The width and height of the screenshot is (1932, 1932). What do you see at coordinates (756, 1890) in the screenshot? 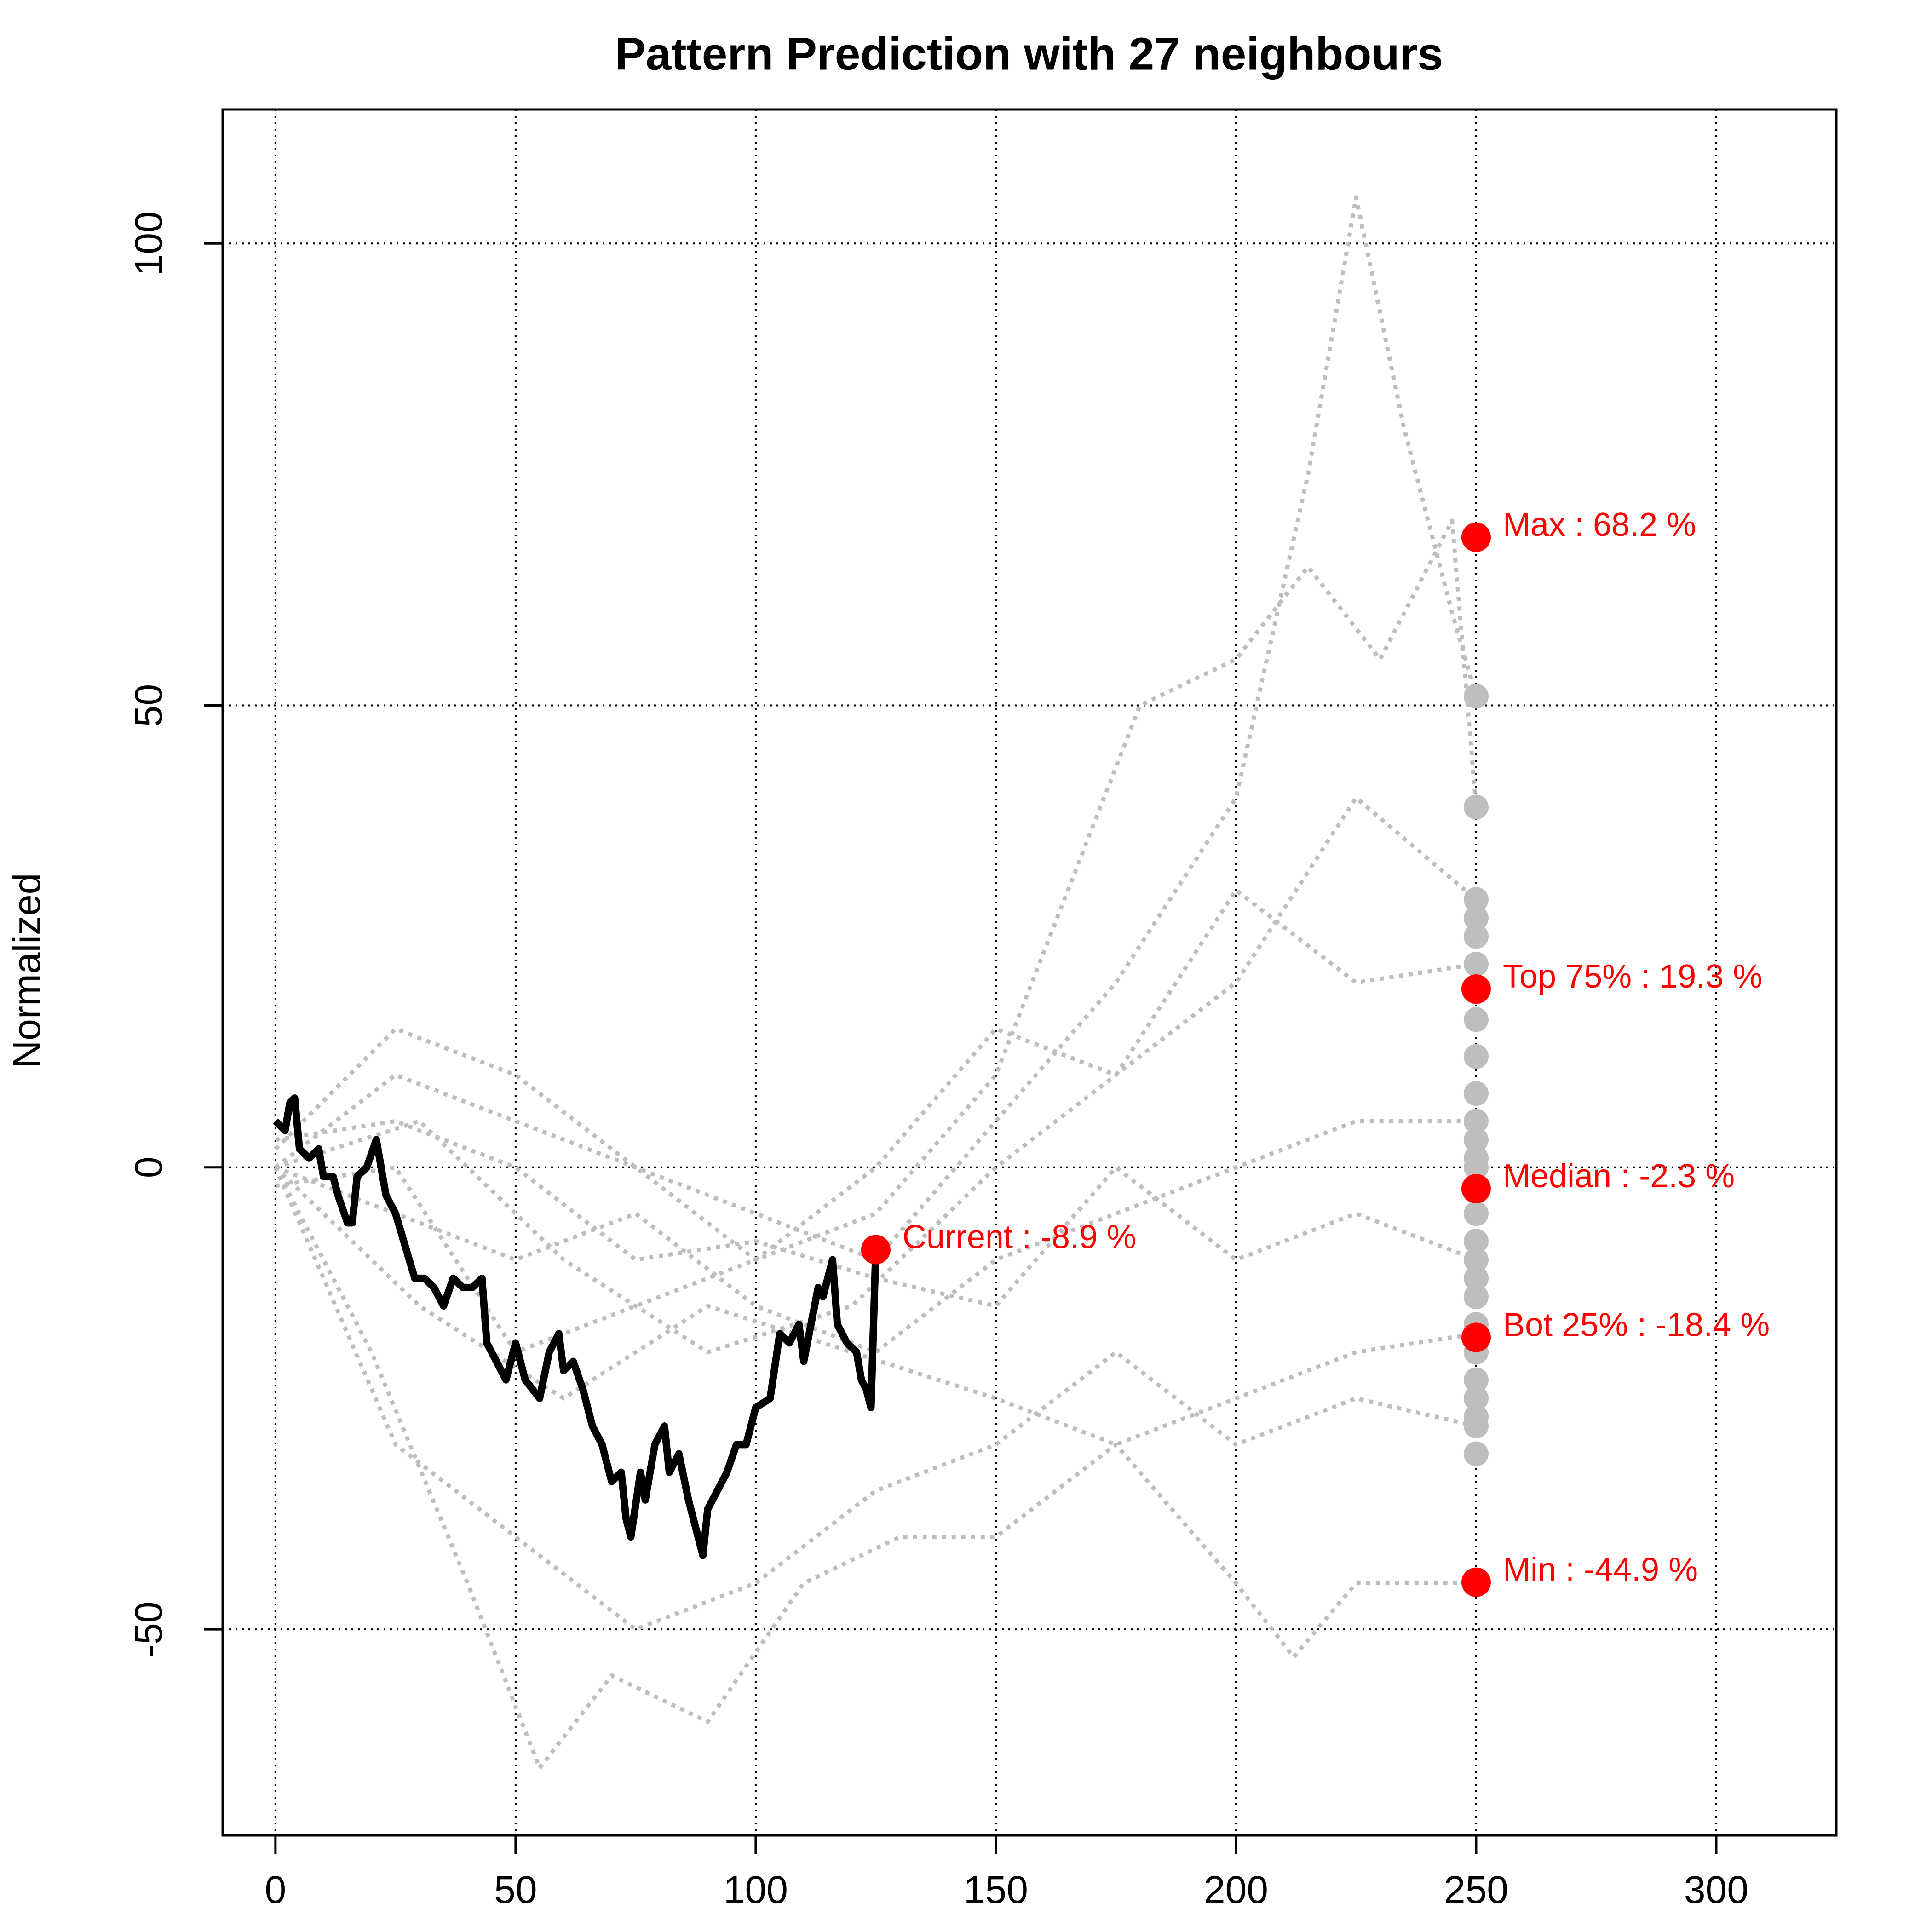
I see `x-tick-label: 100` at bounding box center [756, 1890].